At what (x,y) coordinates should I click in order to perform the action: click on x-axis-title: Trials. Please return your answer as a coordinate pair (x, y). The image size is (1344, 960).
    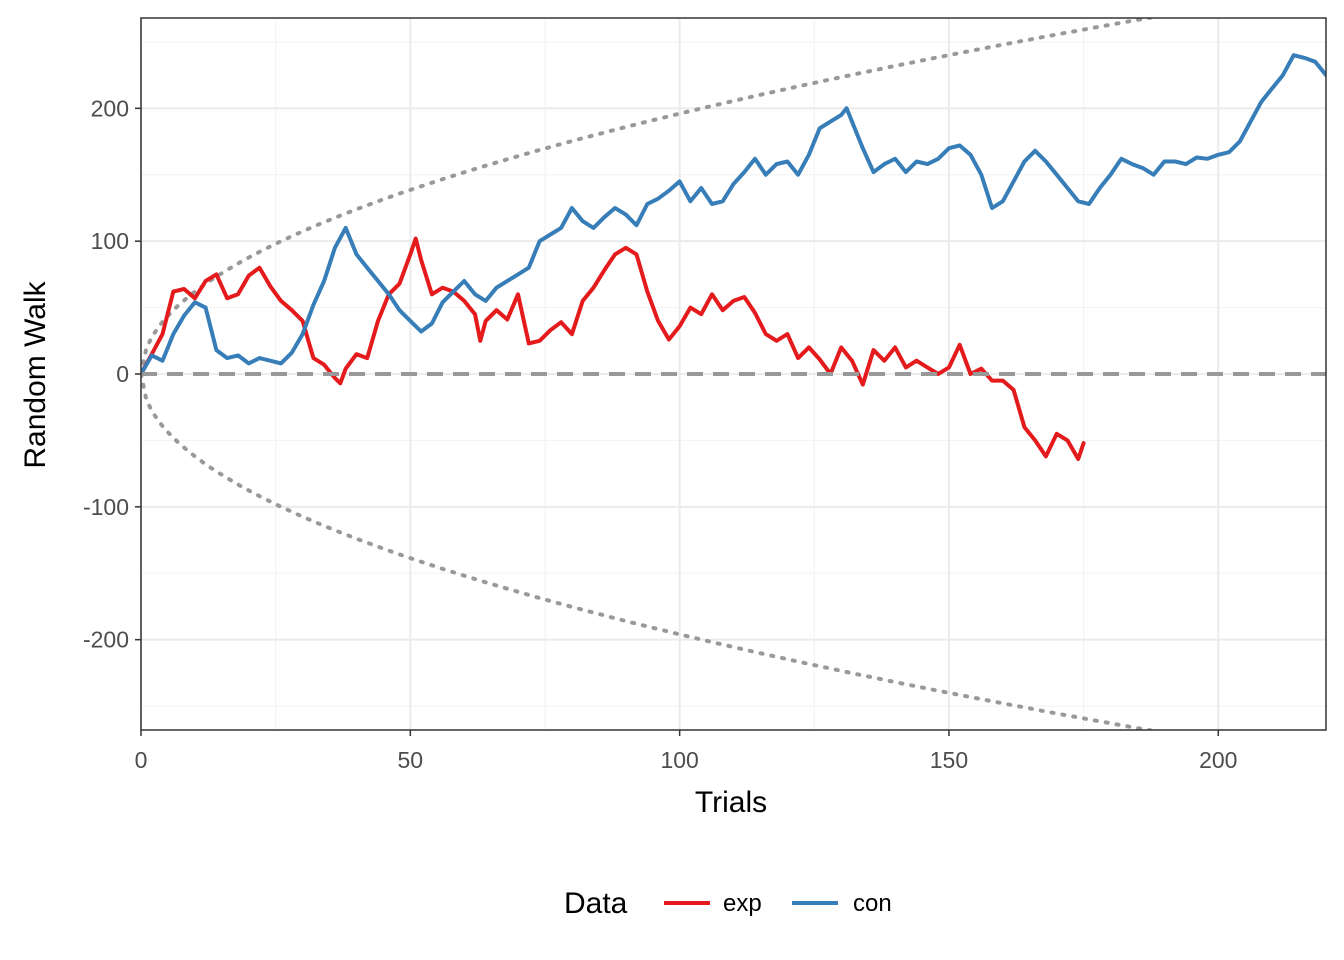
    Looking at the image, I should click on (731, 802).